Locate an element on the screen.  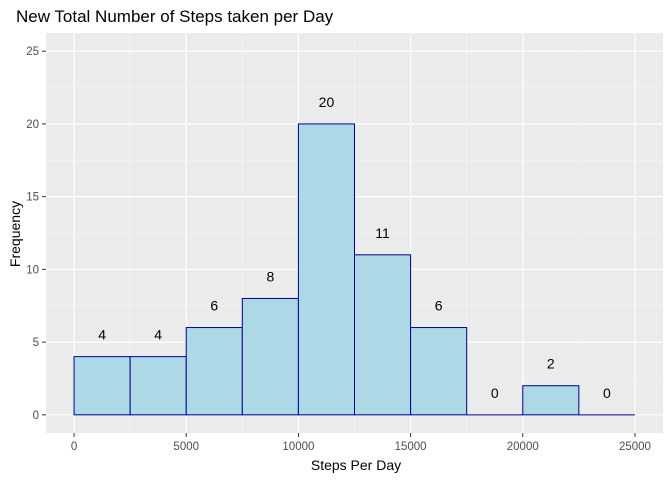
x-axis-label: Steps Per Day is located at coordinates (356, 465).